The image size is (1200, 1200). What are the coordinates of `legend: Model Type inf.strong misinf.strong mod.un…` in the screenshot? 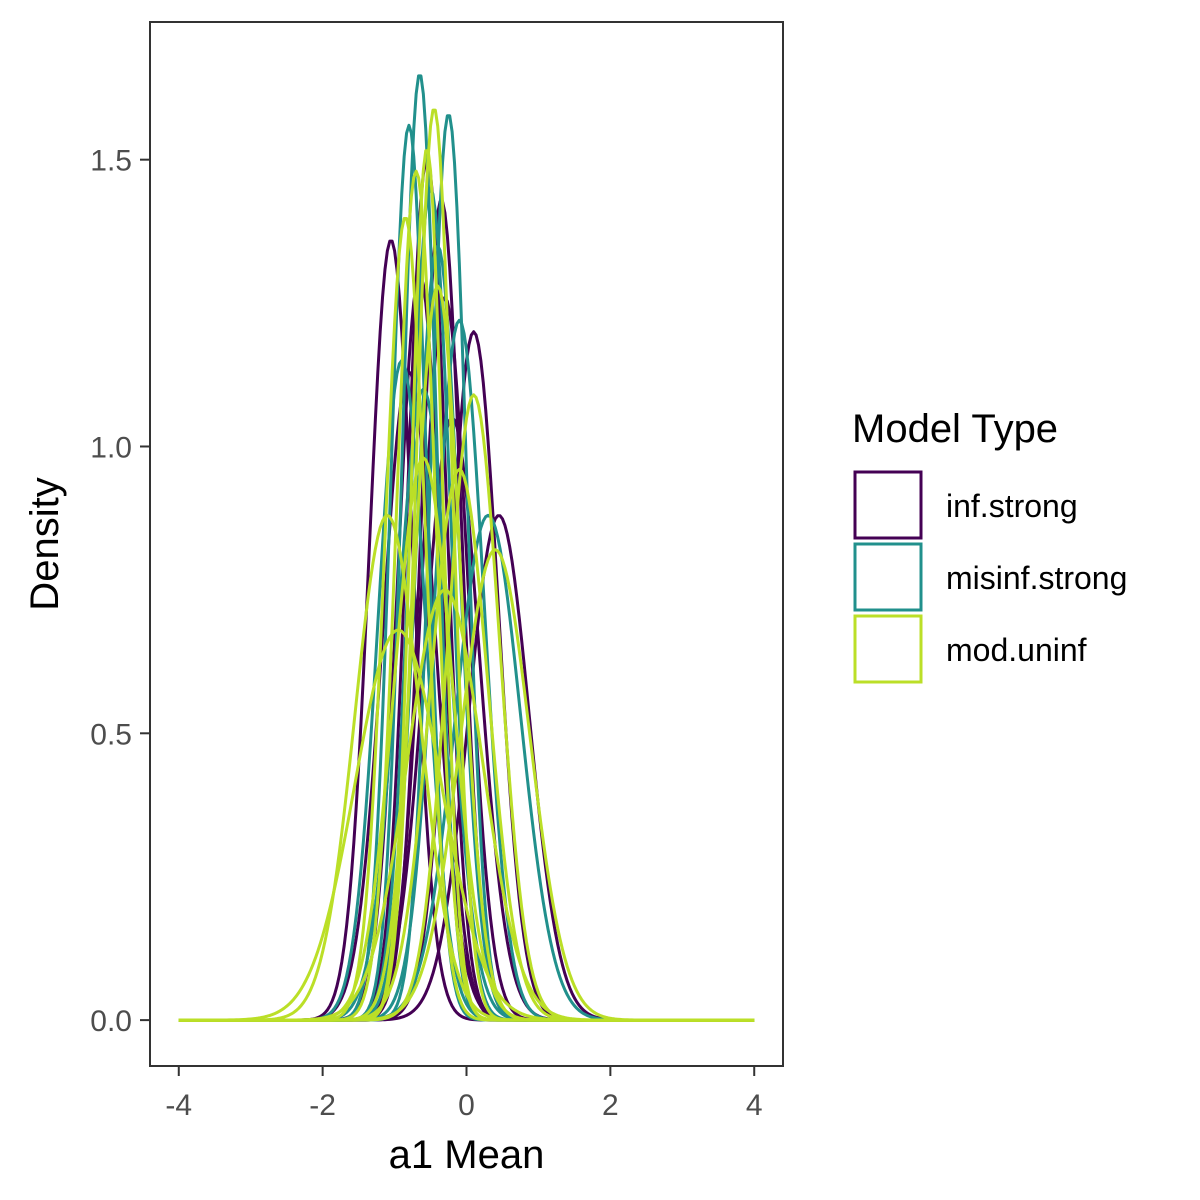 It's located at (989, 545).